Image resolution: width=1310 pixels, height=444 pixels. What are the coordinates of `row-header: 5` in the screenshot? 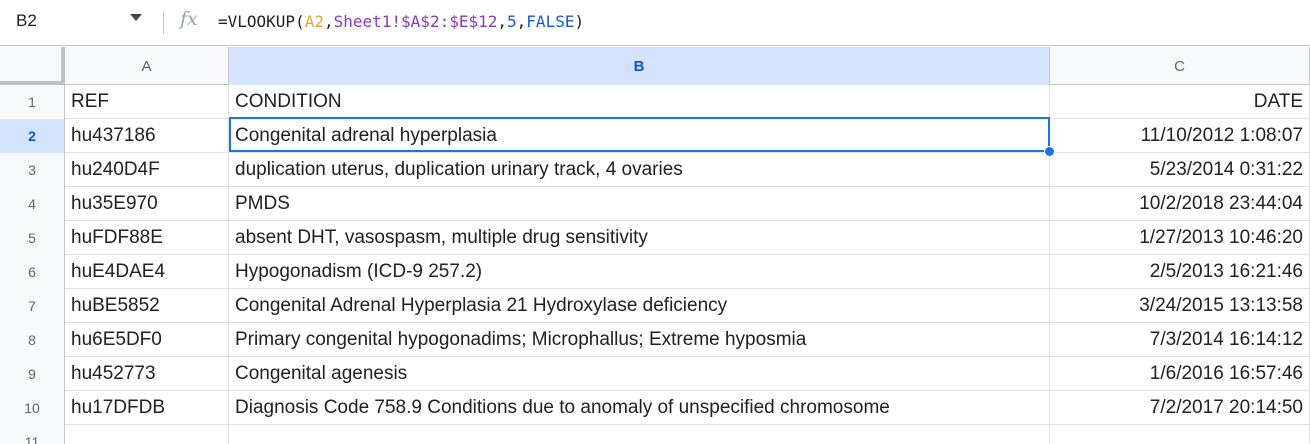 It's located at (32, 238).